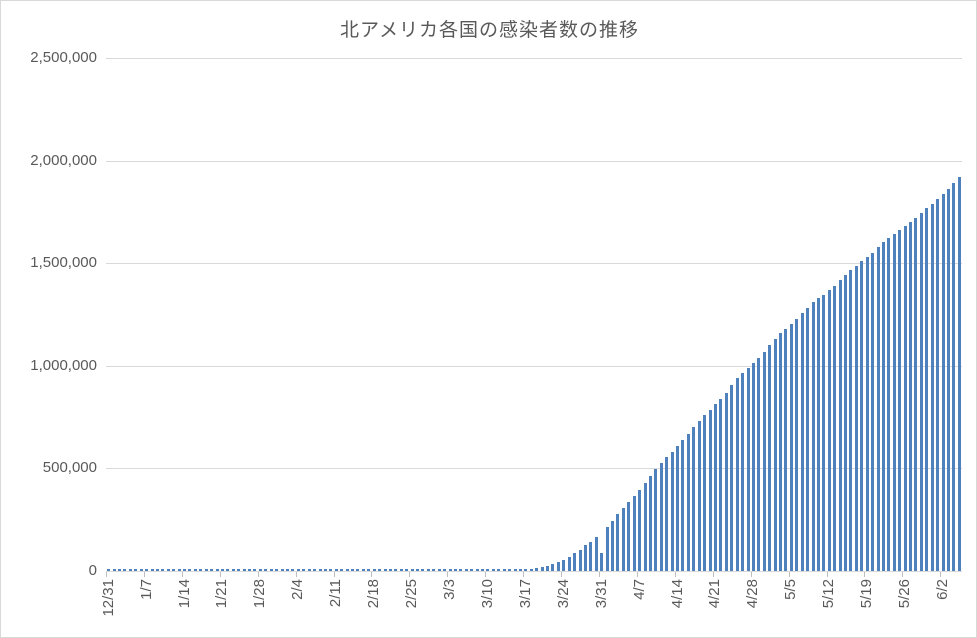 The width and height of the screenshot is (977, 638). I want to click on x-axis-line, so click(534, 571).